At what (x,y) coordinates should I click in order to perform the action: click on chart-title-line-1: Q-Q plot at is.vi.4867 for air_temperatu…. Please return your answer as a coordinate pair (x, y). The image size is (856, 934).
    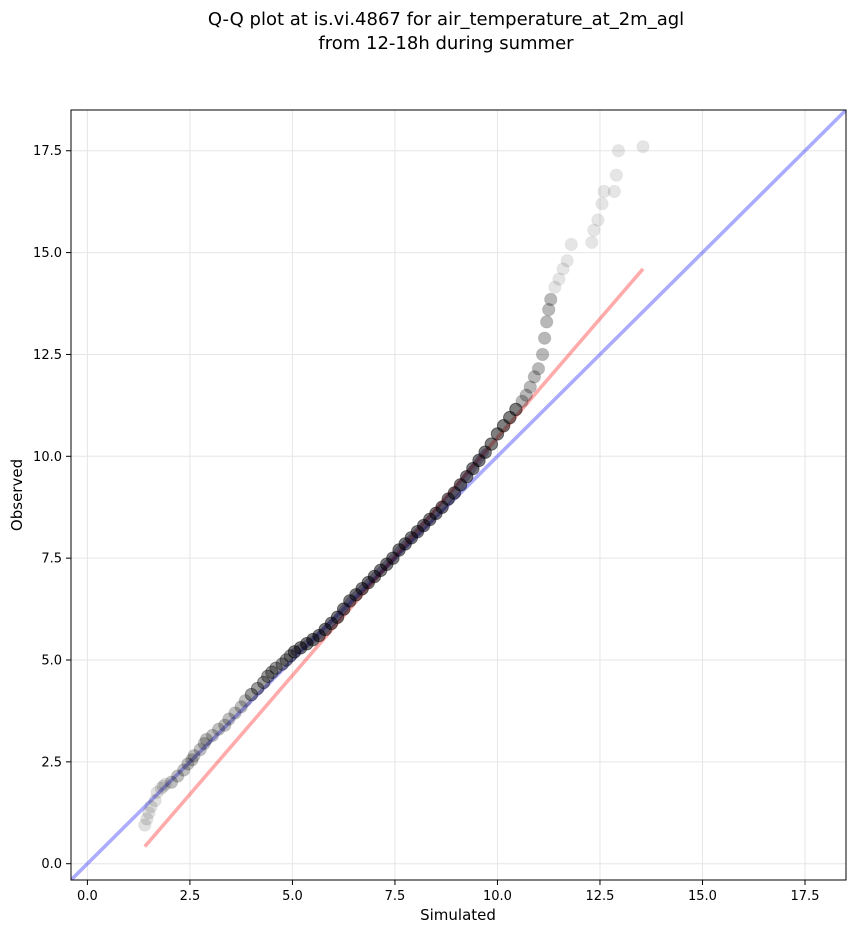
    Looking at the image, I should click on (446, 19).